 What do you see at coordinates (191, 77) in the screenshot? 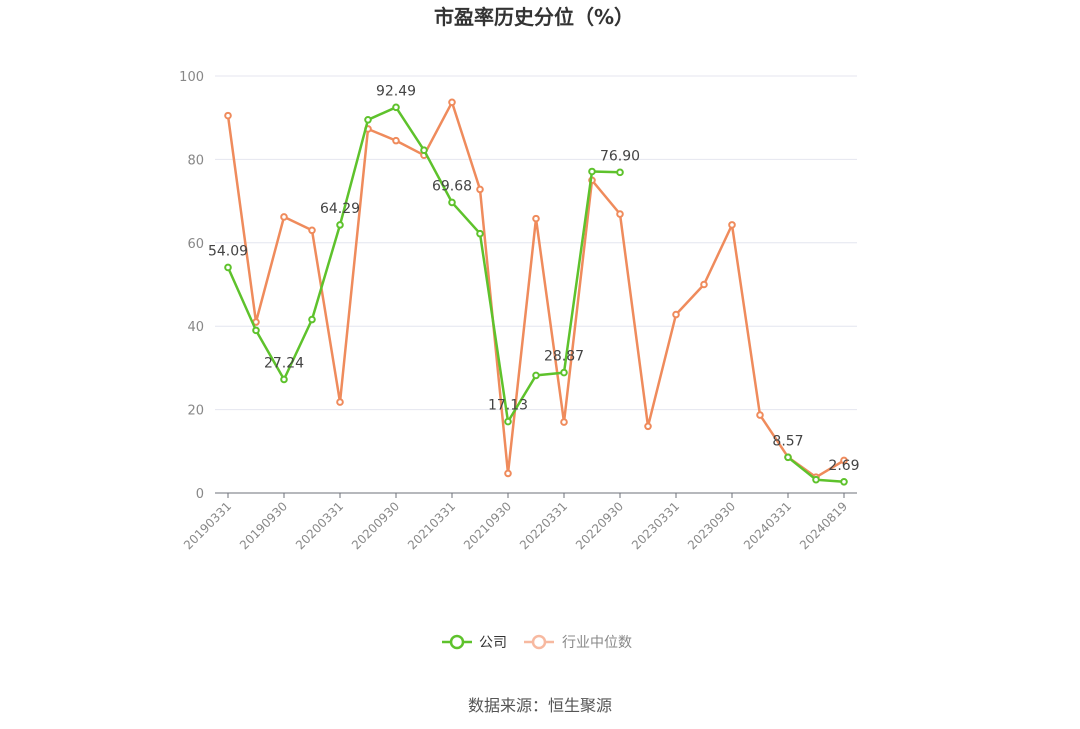
I see `y-tick-label: 100` at bounding box center [191, 77].